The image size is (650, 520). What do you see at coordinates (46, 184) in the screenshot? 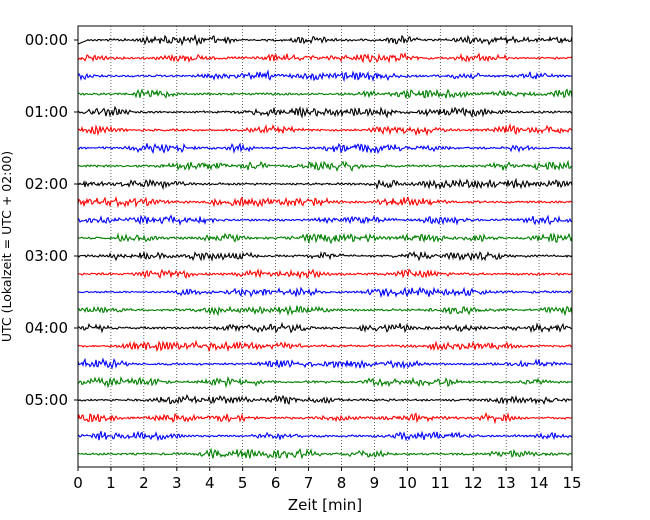
I see `y-tick-label: 02:00` at bounding box center [46, 184].